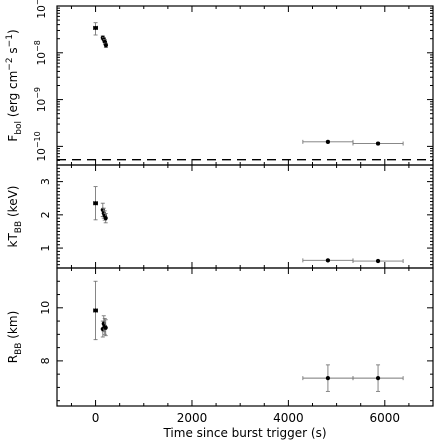  Describe the element at coordinates (385, 418) in the screenshot. I see `x-tick-label: 6000` at that location.